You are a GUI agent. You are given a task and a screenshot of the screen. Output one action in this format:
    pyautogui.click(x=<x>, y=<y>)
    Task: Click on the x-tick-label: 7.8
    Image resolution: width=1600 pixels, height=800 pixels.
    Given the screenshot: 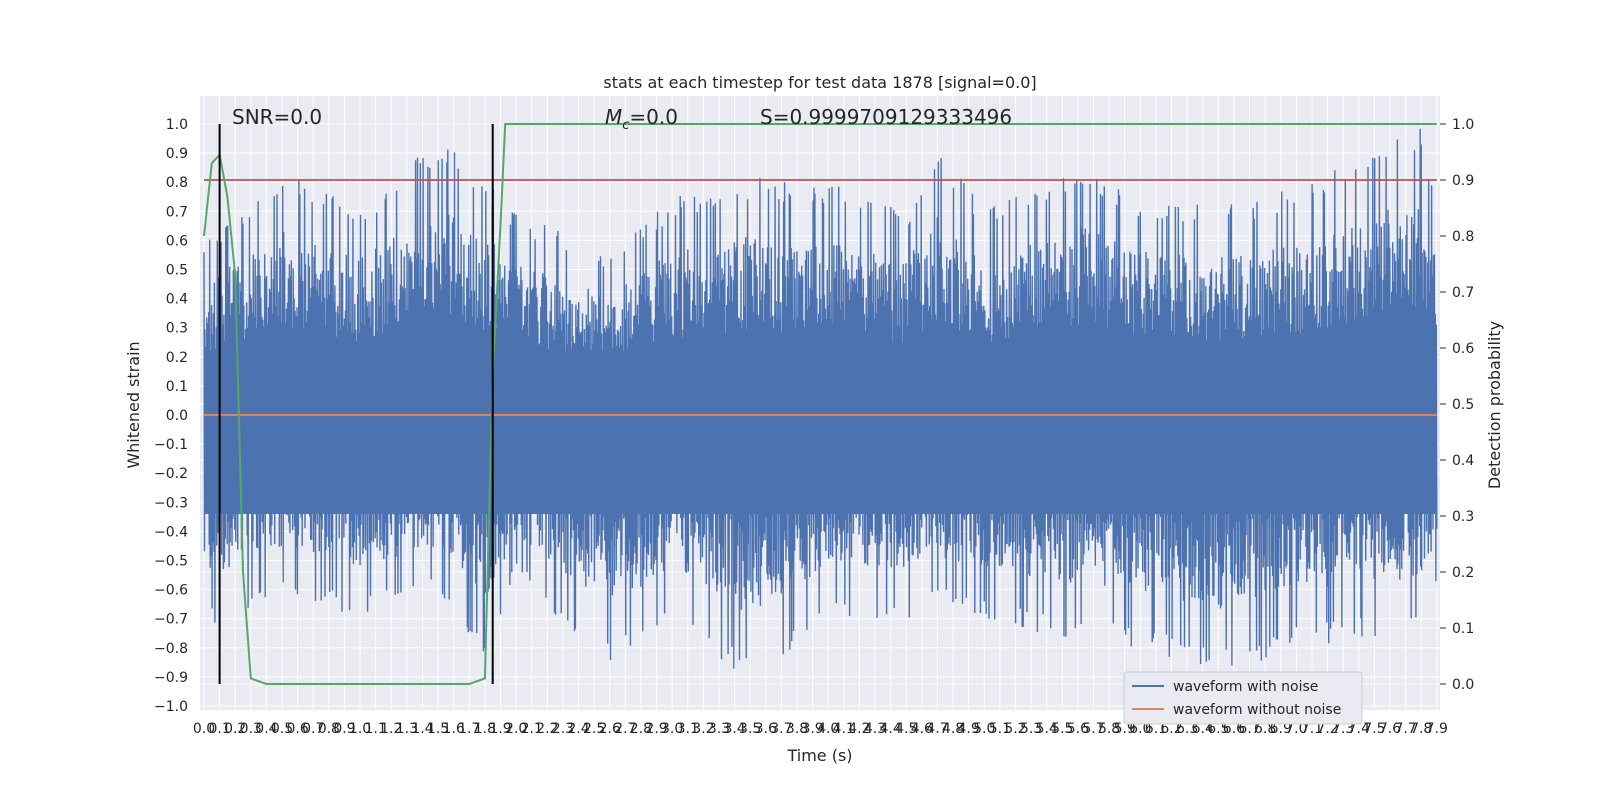 What is the action you would take?
    pyautogui.click(x=1421, y=729)
    